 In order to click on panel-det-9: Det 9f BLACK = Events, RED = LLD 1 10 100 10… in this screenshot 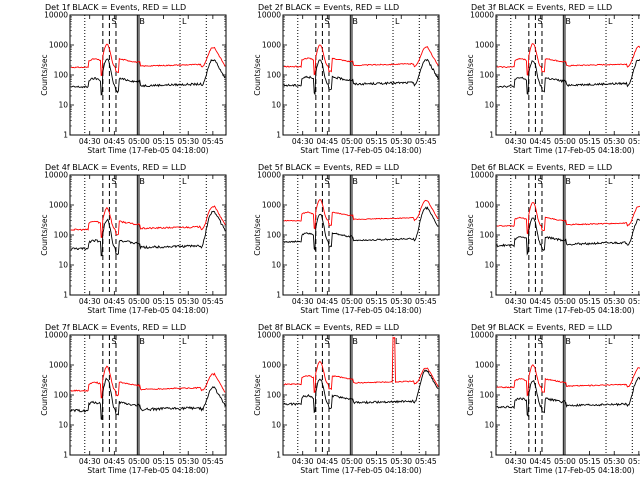, I will do `click(553, 399)`.